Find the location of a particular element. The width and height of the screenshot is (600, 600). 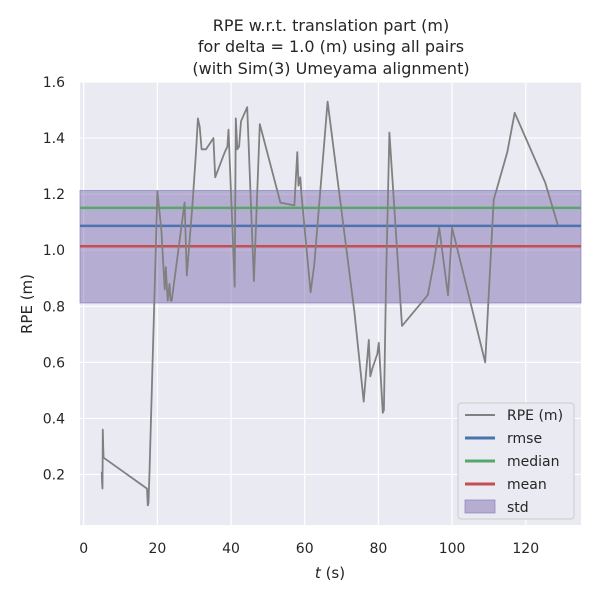

x-tick-labels: 0 20 40 60 80 100 120 is located at coordinates (309, 549).